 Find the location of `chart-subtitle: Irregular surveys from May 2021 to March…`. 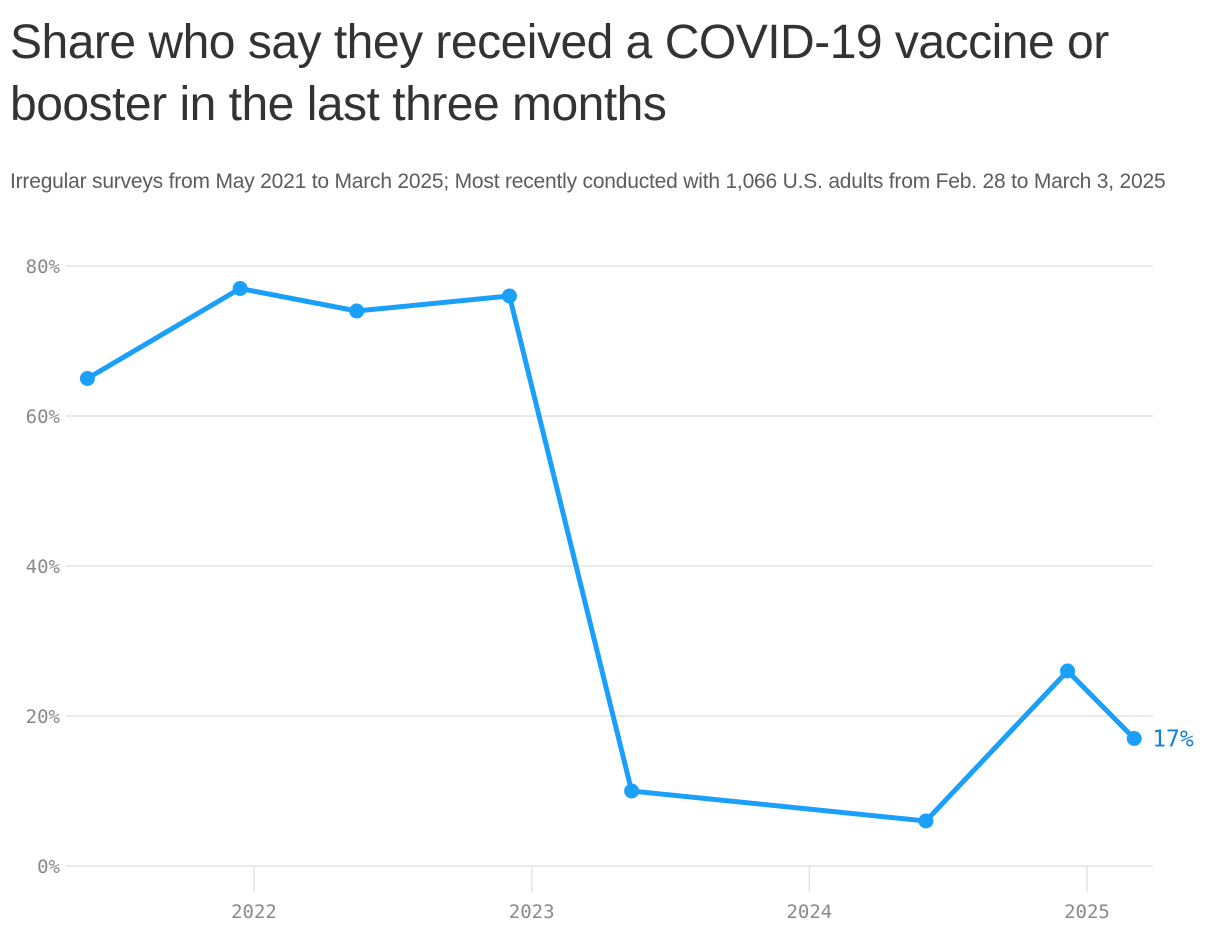

chart-subtitle: Irregular surveys from May 2021 to March… is located at coordinates (588, 181).